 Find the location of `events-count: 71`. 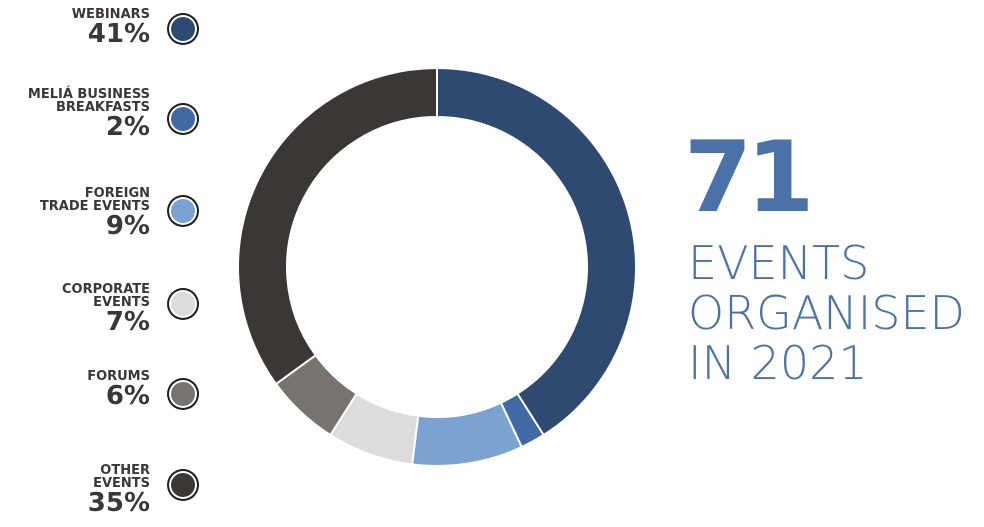

events-count: 71 is located at coordinates (749, 178).